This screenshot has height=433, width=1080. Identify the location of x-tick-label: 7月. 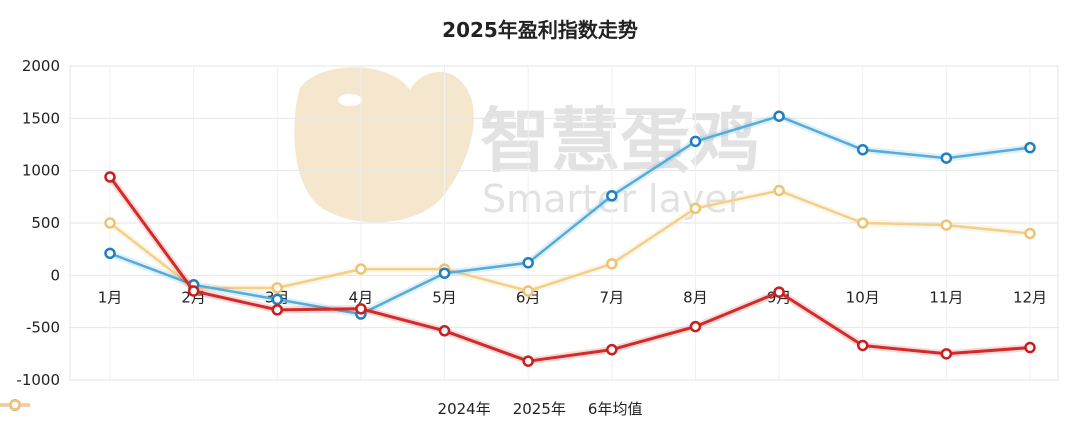
(612, 297).